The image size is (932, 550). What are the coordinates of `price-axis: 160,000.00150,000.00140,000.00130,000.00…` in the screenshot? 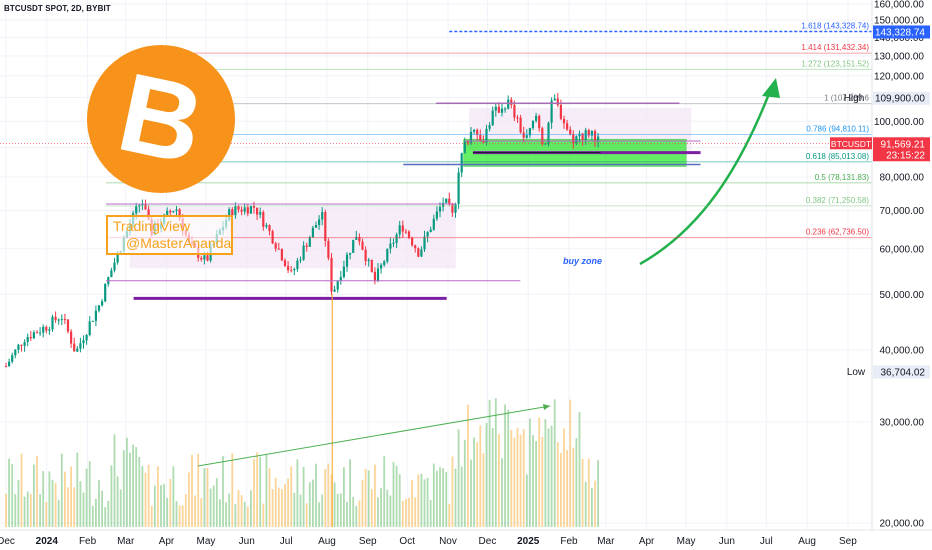 It's located at (898, 265).